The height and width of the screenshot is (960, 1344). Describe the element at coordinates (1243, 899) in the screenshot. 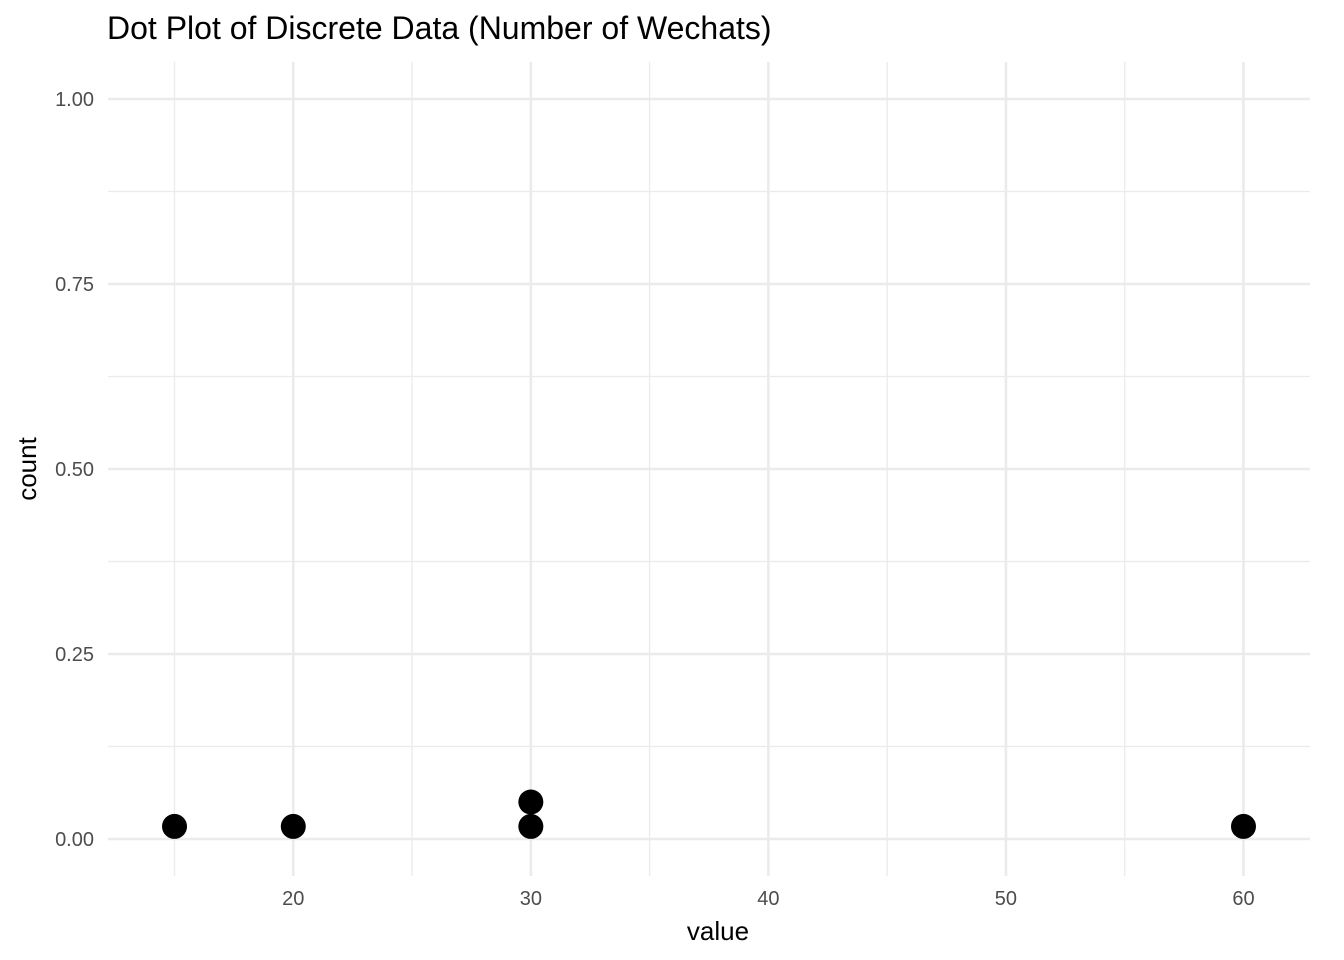

I see `x-tick-label: 60` at that location.